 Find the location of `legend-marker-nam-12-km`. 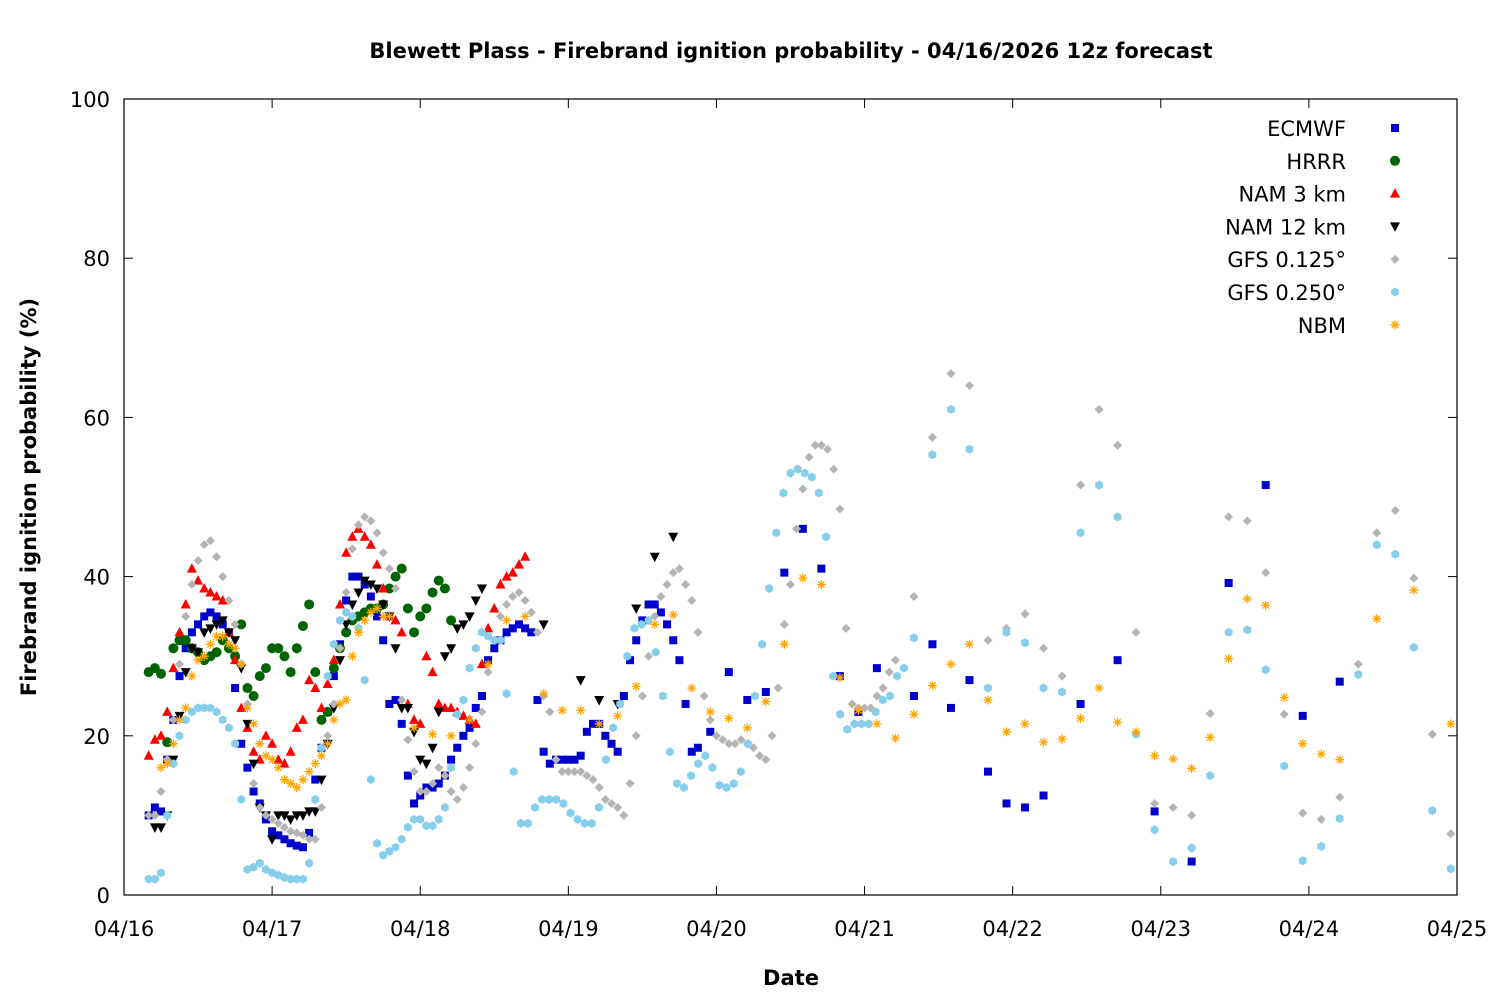

legend-marker-nam-12-km is located at coordinates (1395, 227).